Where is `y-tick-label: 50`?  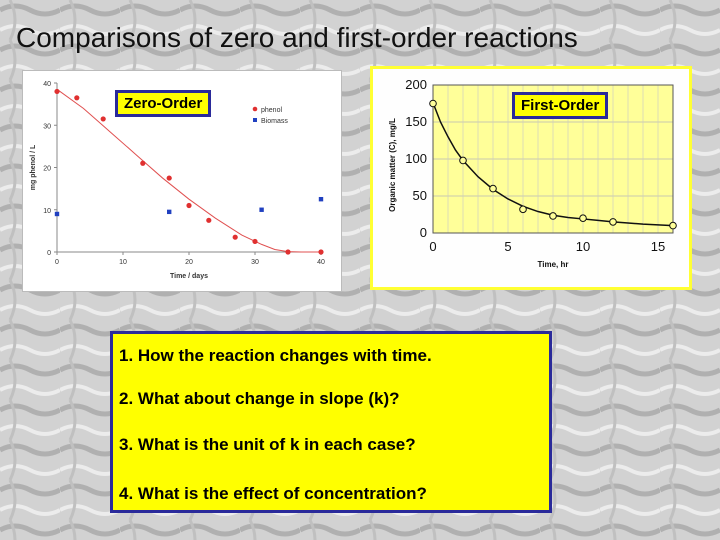 y-tick-label: 50 is located at coordinates (420, 195).